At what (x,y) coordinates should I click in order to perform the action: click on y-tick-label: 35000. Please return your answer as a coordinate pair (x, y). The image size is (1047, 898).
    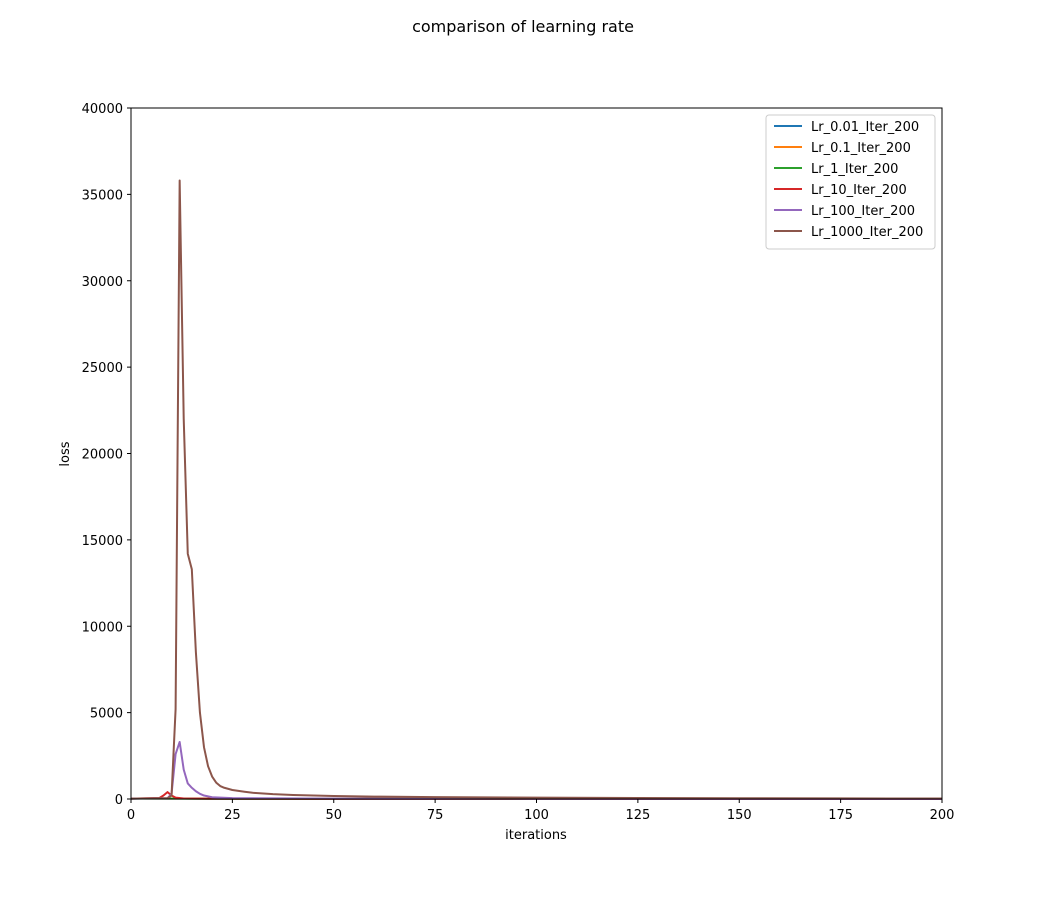
    Looking at the image, I should click on (102, 195).